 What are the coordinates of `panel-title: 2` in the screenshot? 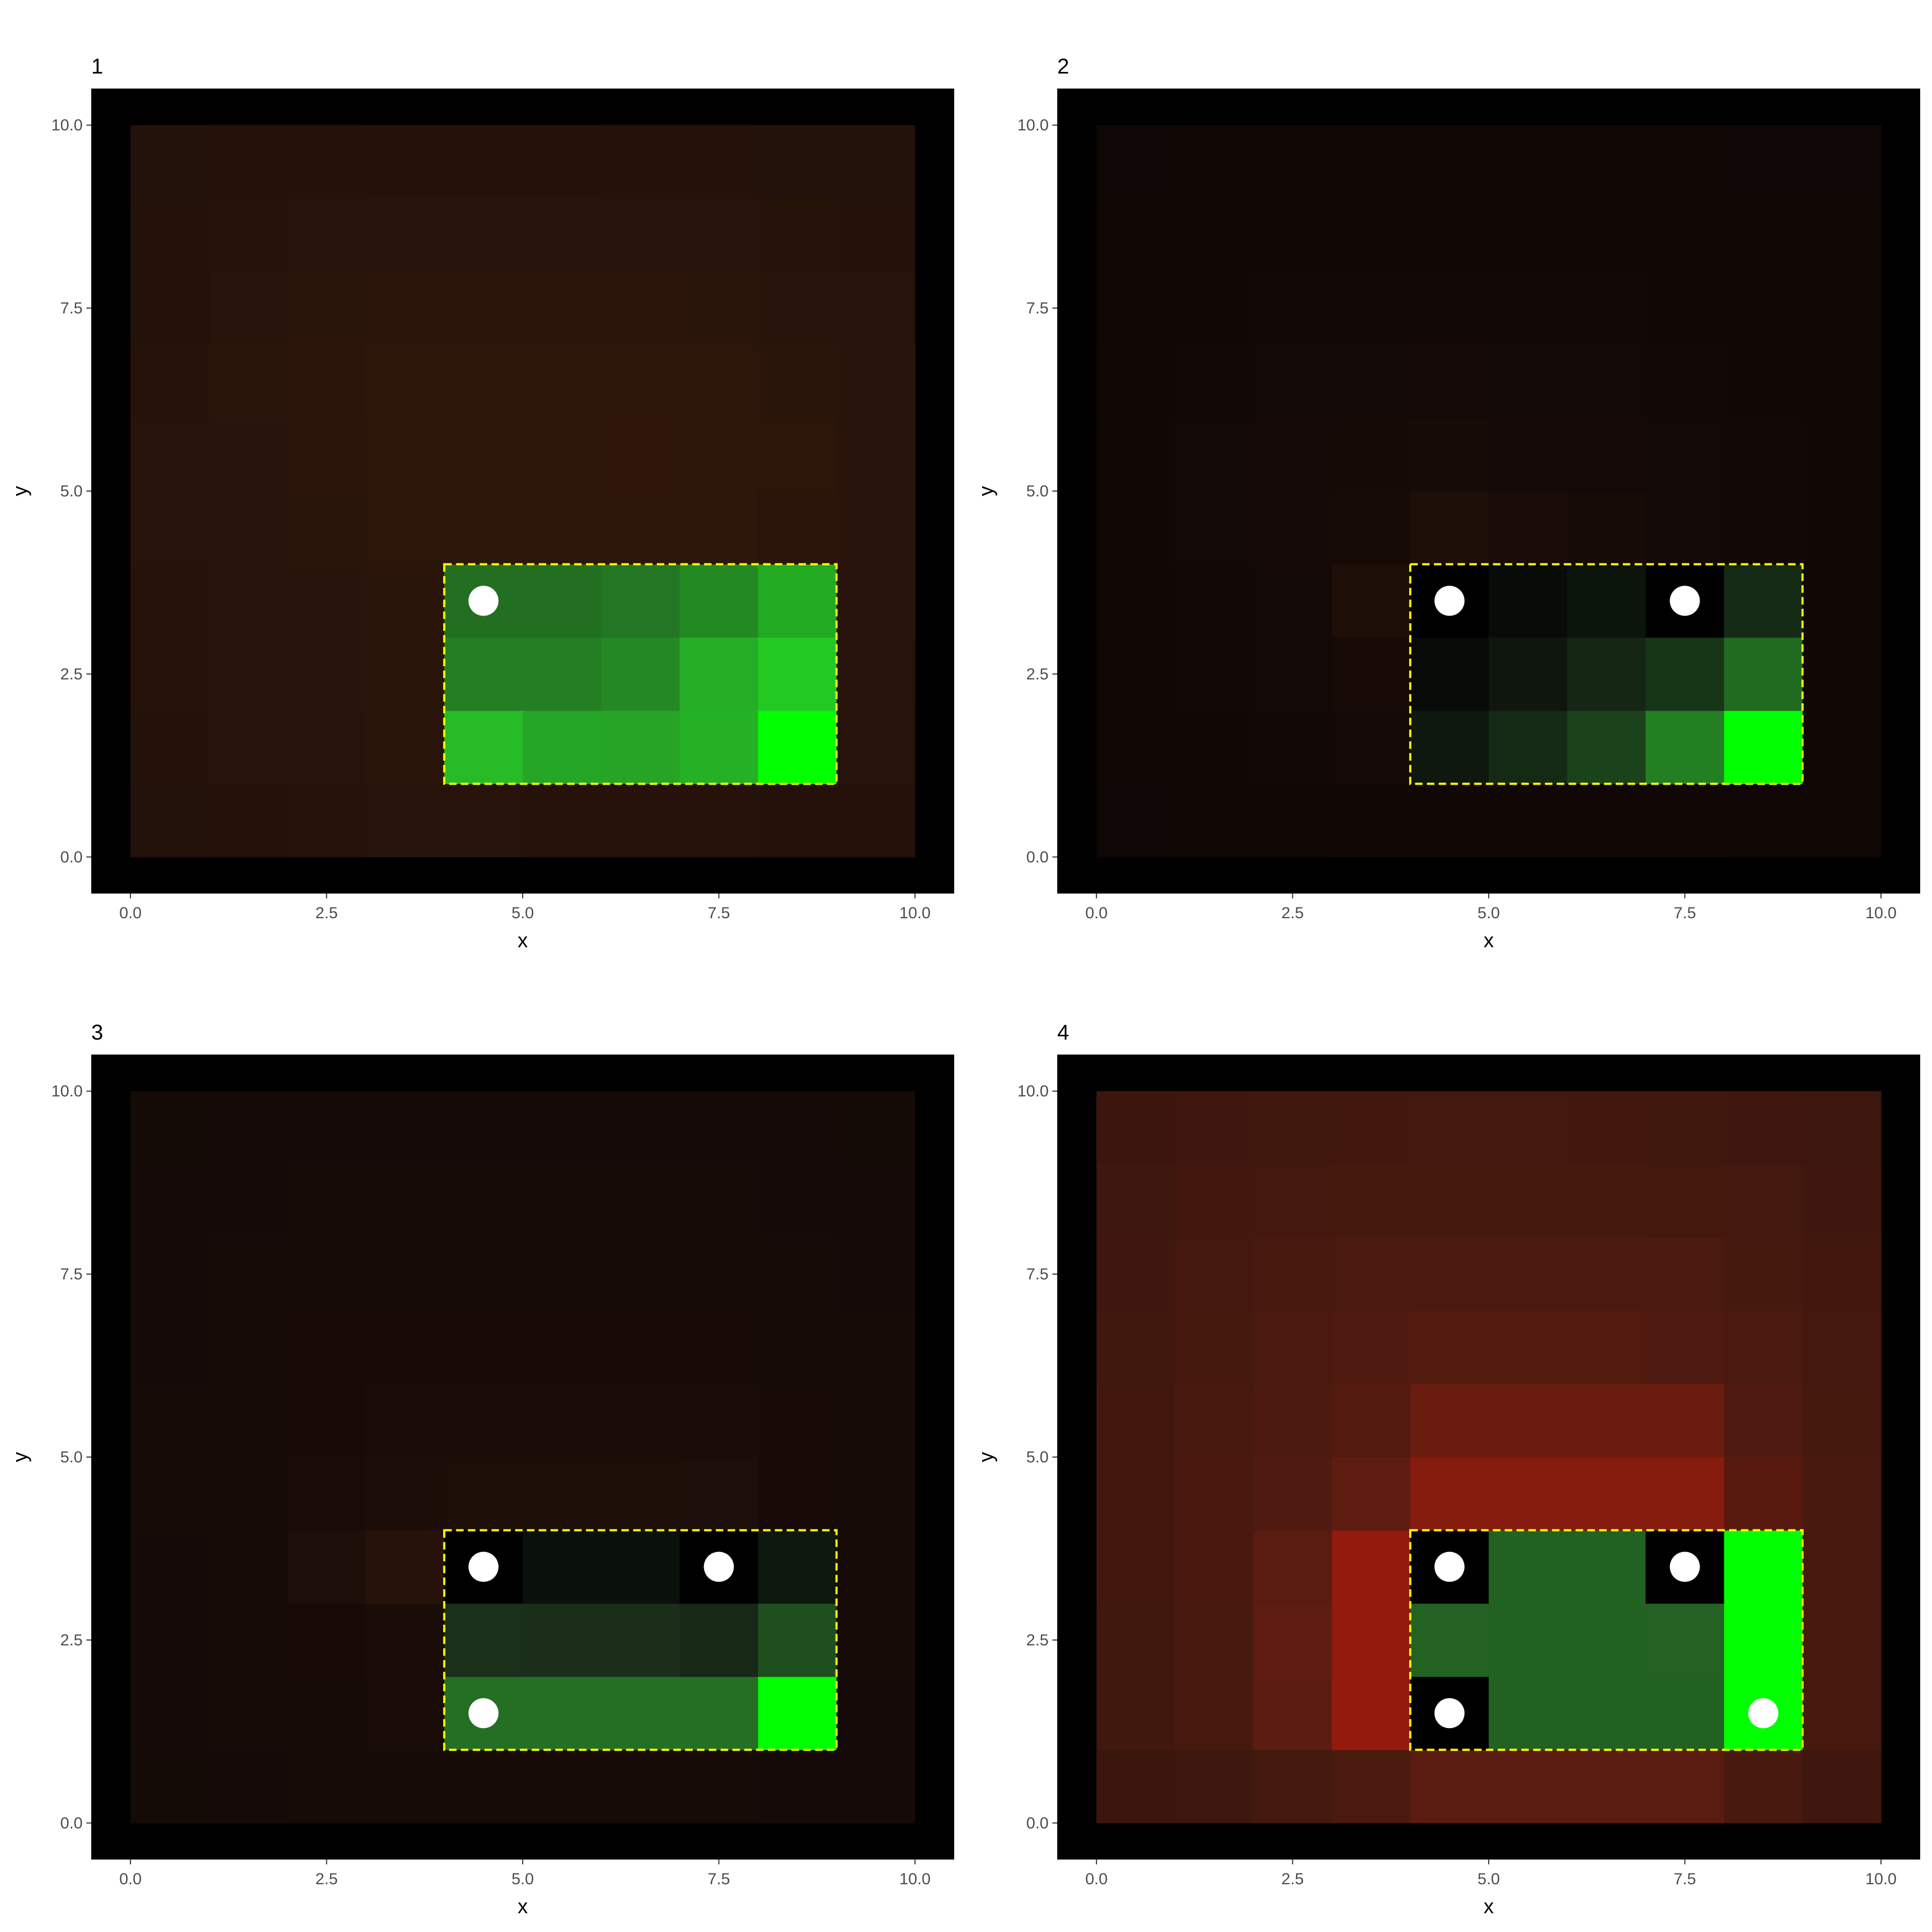 It's located at (1063, 66).